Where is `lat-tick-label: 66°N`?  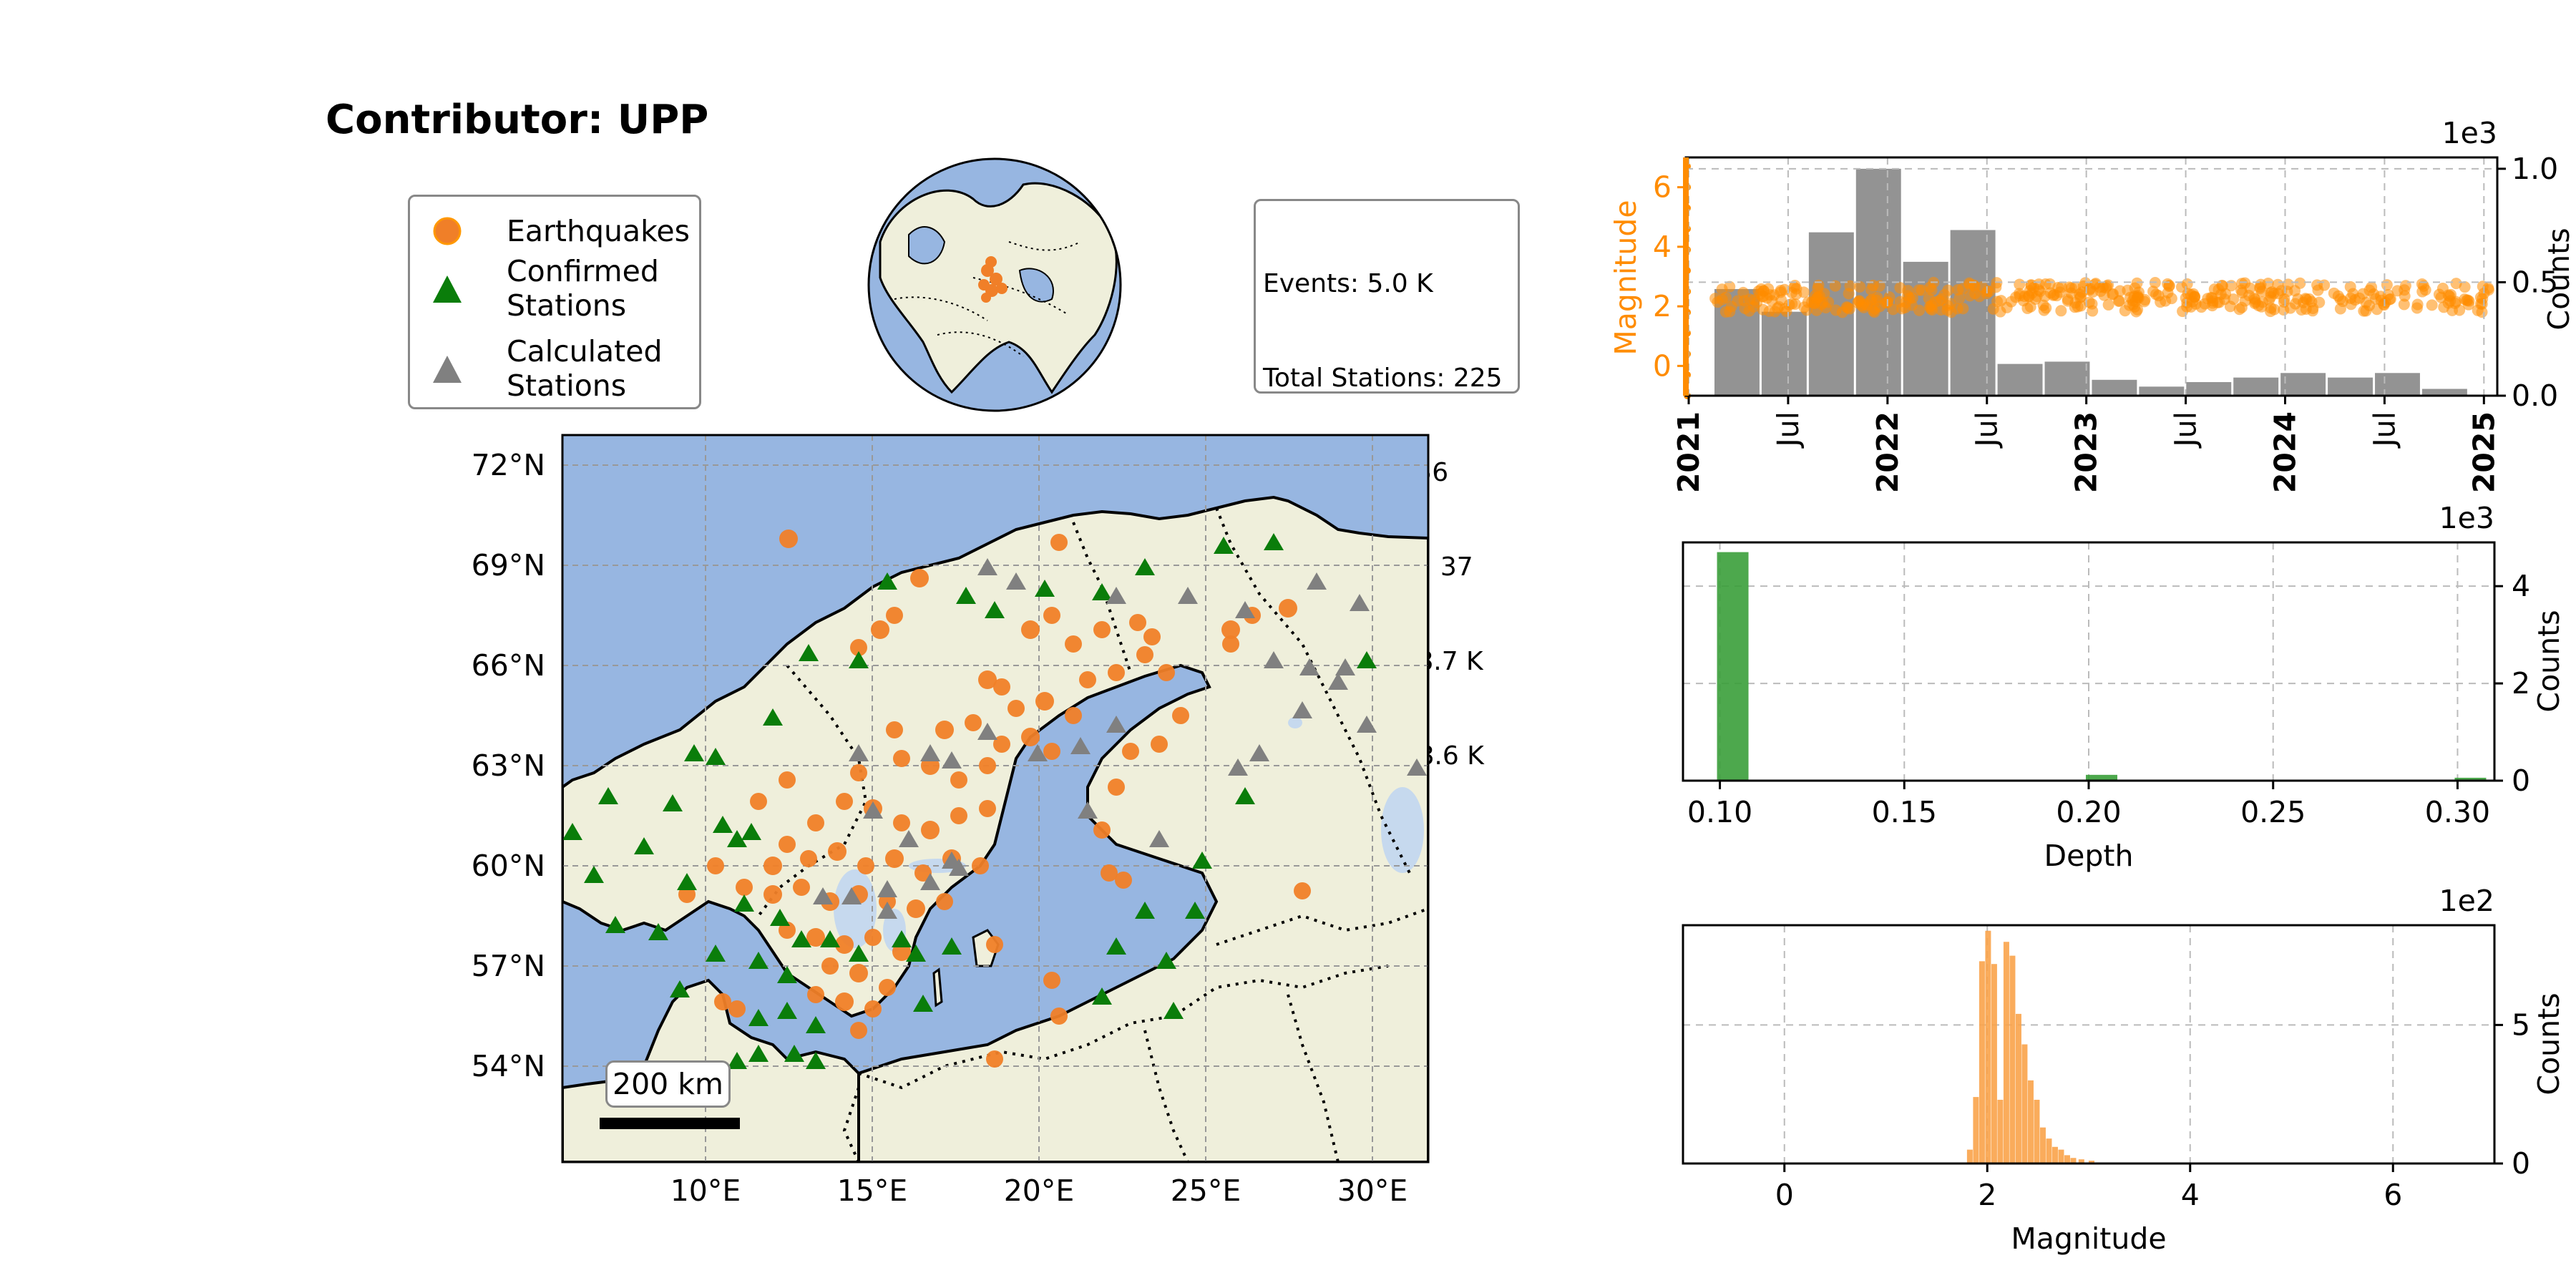
lat-tick-label: 66°N is located at coordinates (508, 665).